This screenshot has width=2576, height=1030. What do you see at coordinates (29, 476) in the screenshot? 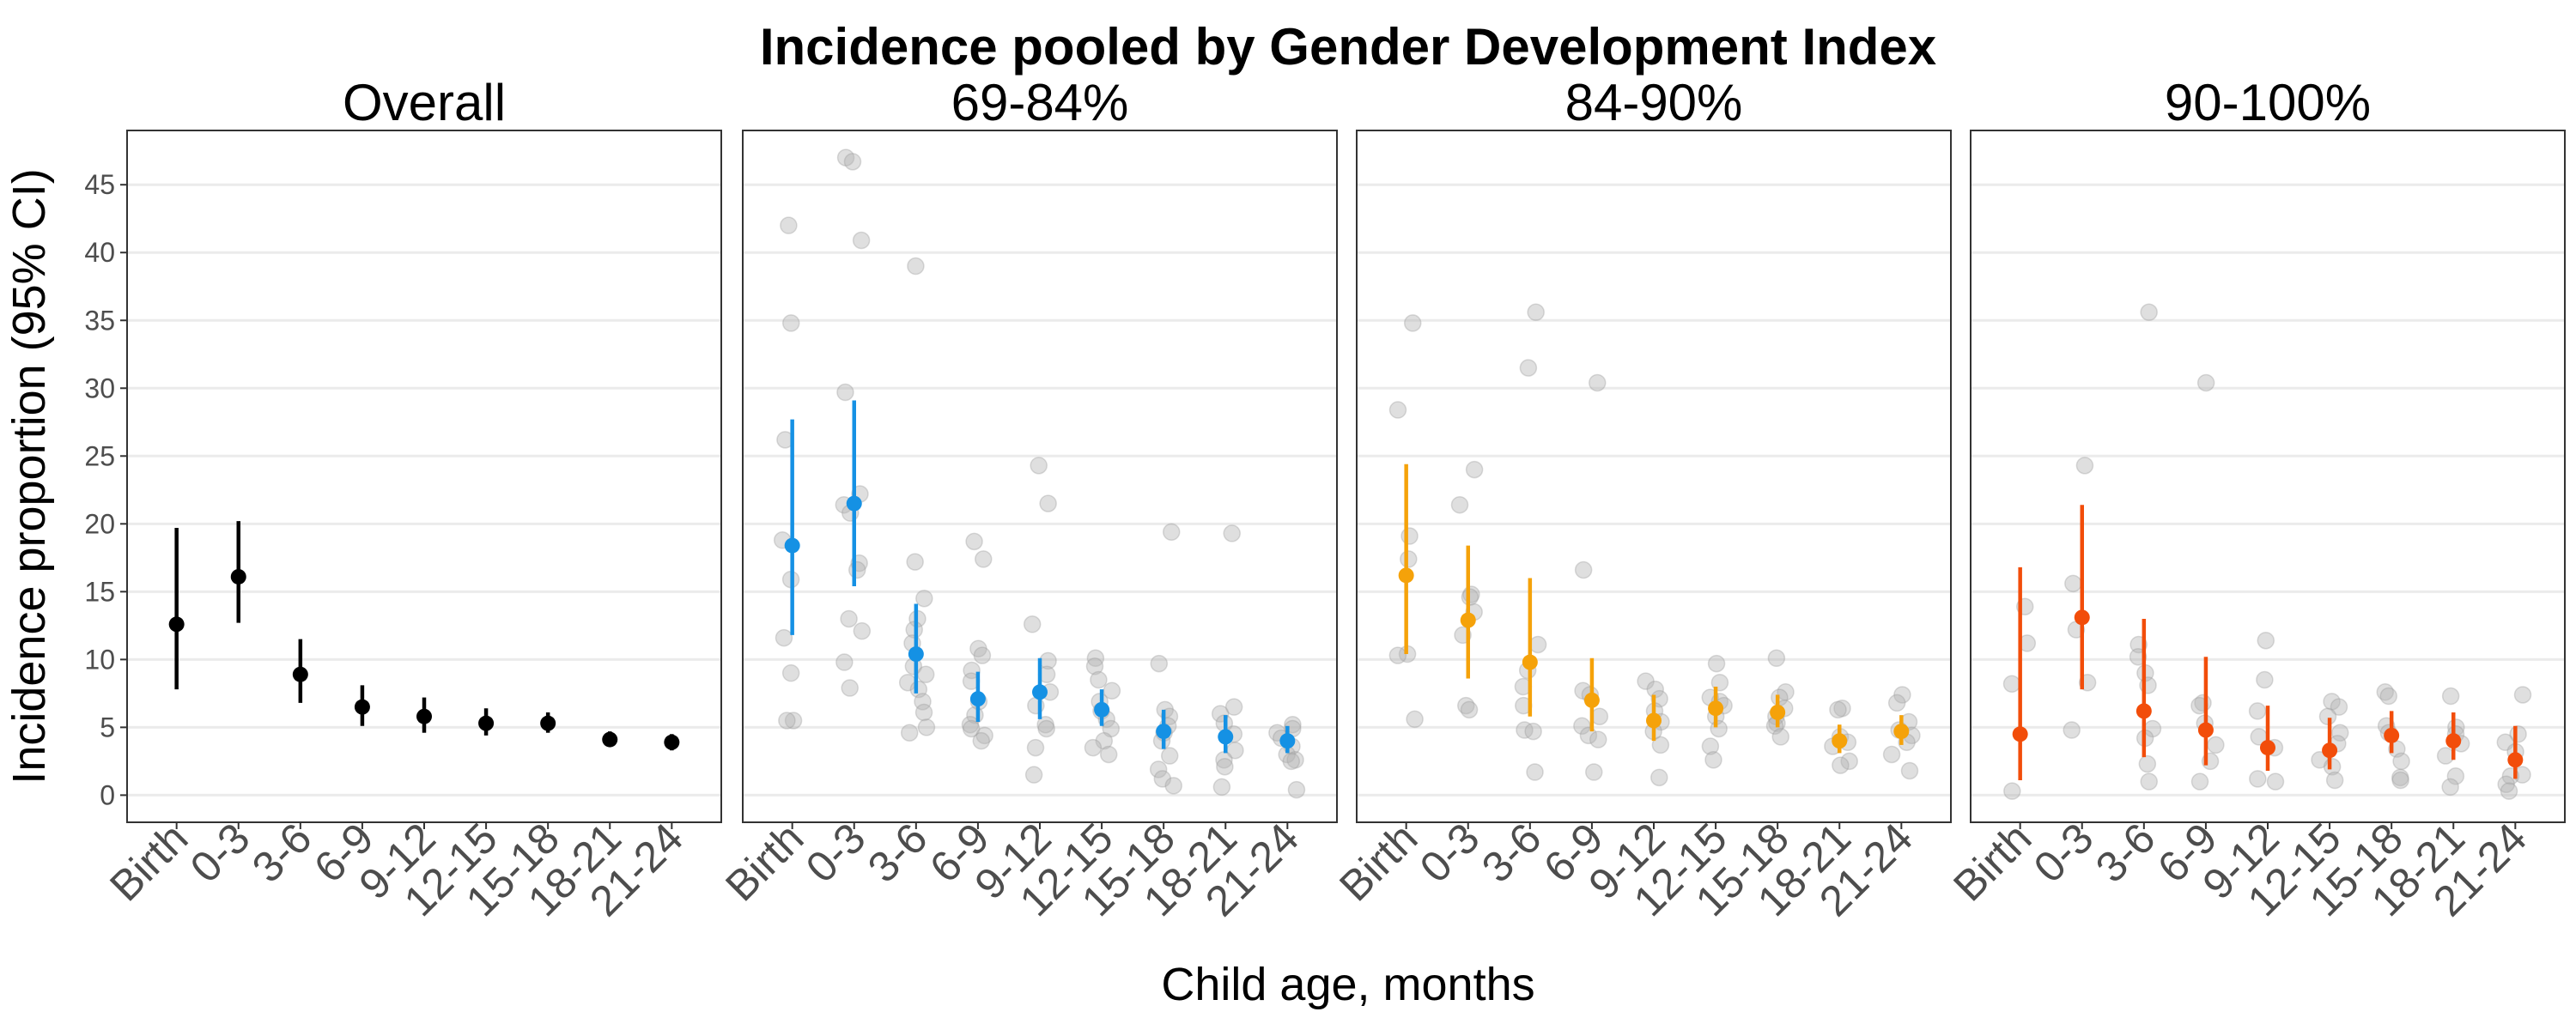
I see `y-axis-title: Incidence proportion (95% CI)` at bounding box center [29, 476].